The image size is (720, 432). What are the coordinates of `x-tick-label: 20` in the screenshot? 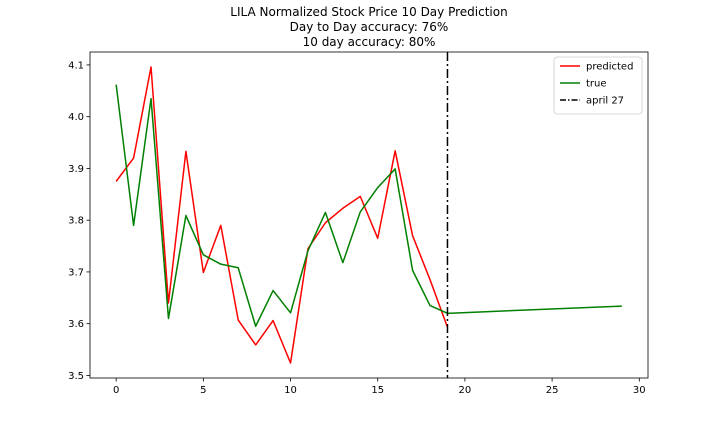 It's located at (465, 390).